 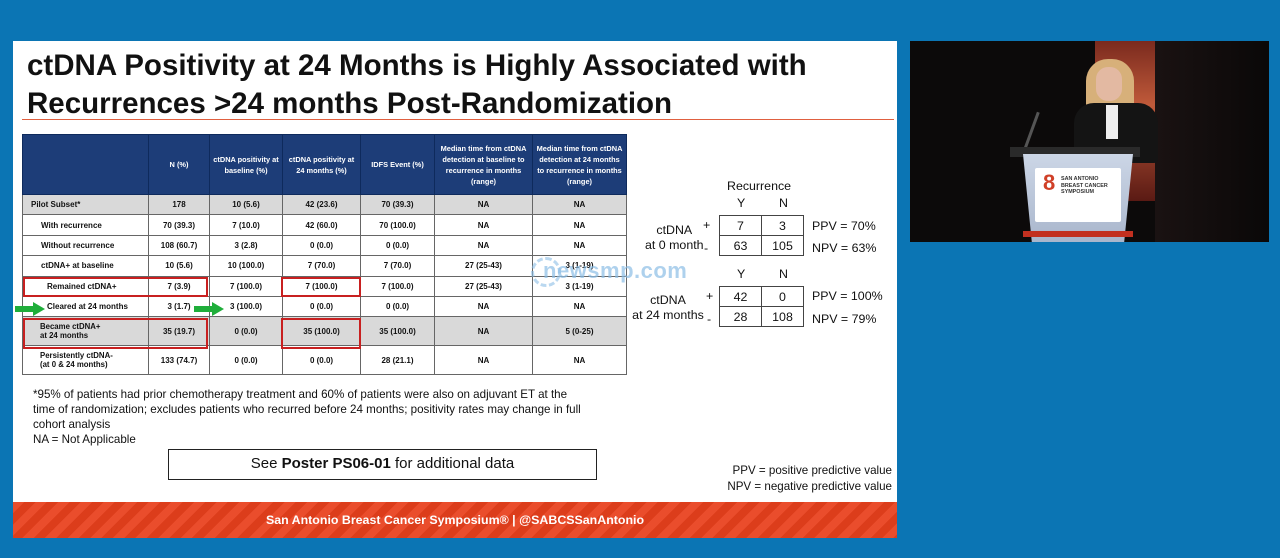 What do you see at coordinates (85, 245) in the screenshot?
I see `row-label: Without recurrence` at bounding box center [85, 245].